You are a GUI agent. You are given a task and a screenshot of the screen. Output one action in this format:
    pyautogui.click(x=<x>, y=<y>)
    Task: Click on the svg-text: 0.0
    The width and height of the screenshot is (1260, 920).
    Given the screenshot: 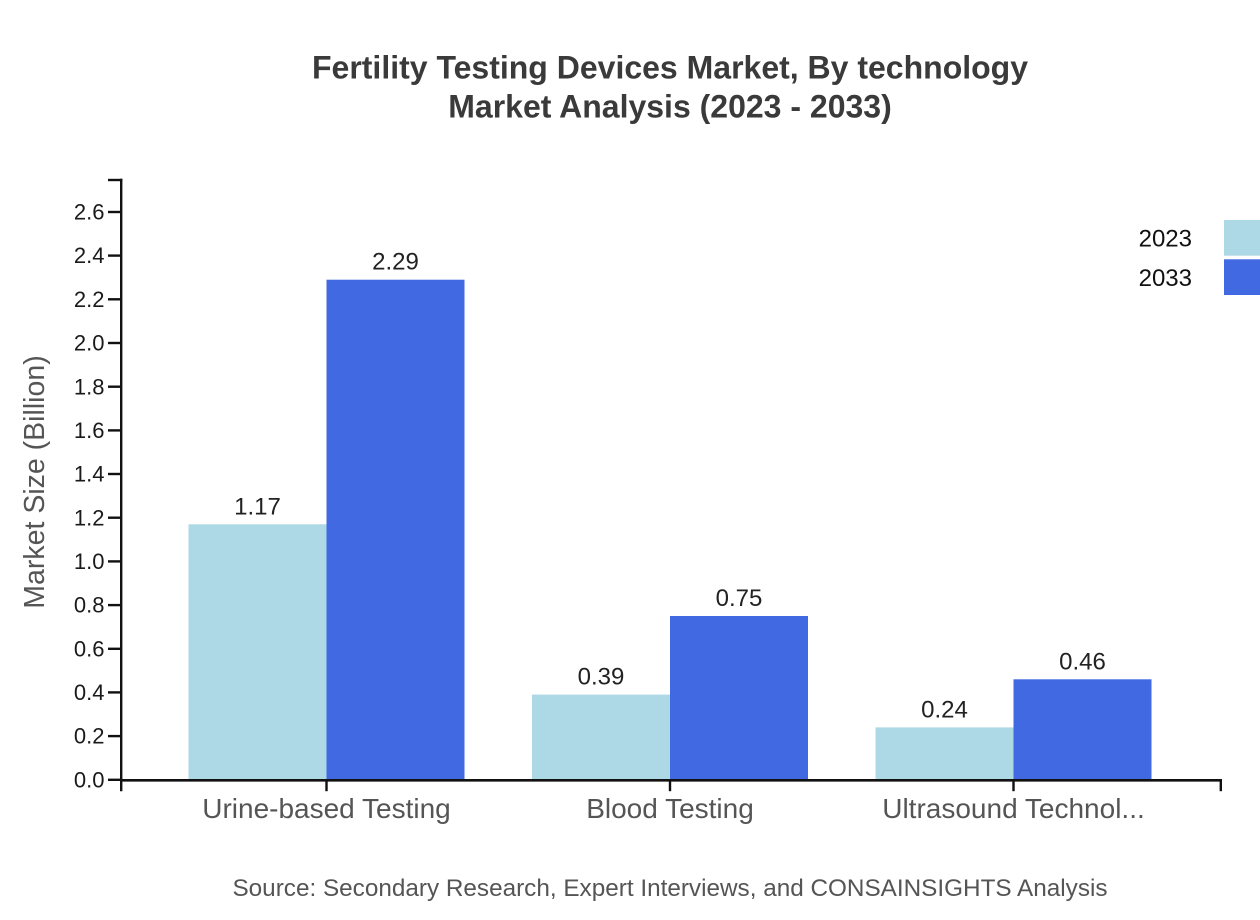 What is the action you would take?
    pyautogui.click(x=89, y=779)
    